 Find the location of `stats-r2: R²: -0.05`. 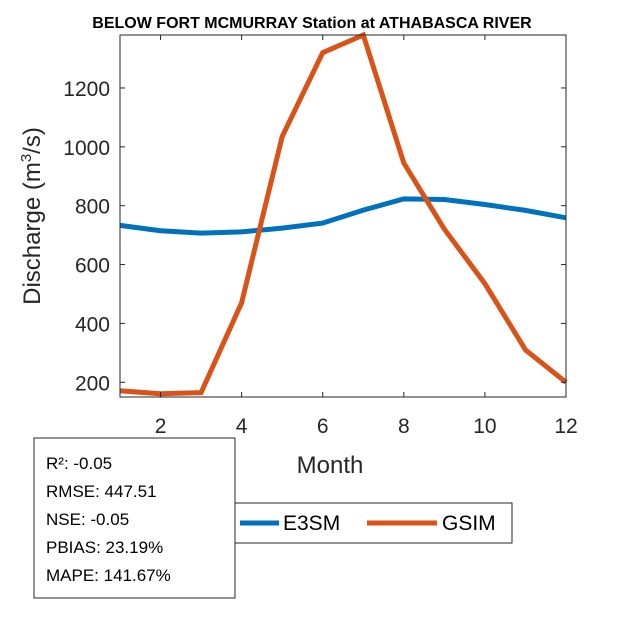

stats-r2: R²: -0.05 is located at coordinates (79, 463).